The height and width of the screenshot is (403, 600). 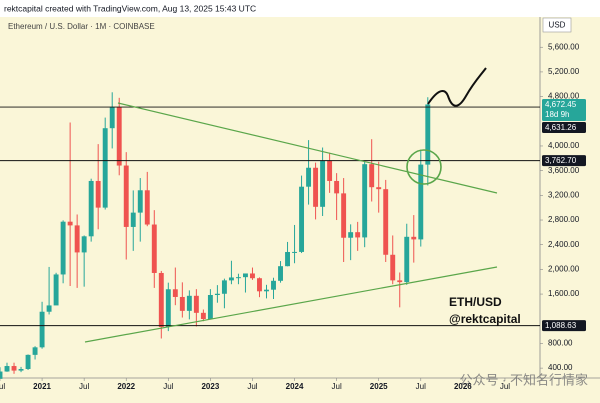 I want to click on projection-squiggle, so click(x=457, y=87).